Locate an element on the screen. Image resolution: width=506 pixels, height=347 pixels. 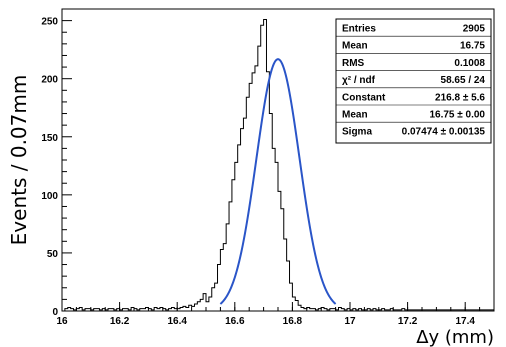
y-tick-label: 100 is located at coordinates (49, 196).